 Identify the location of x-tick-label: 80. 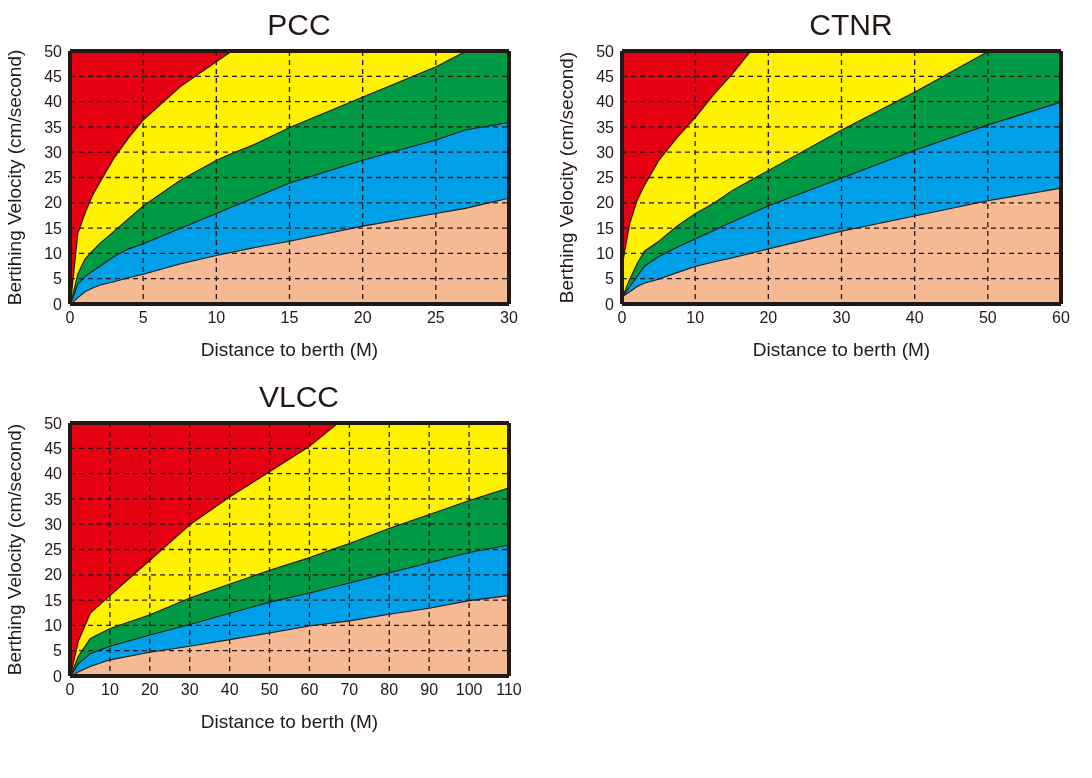
(389, 690).